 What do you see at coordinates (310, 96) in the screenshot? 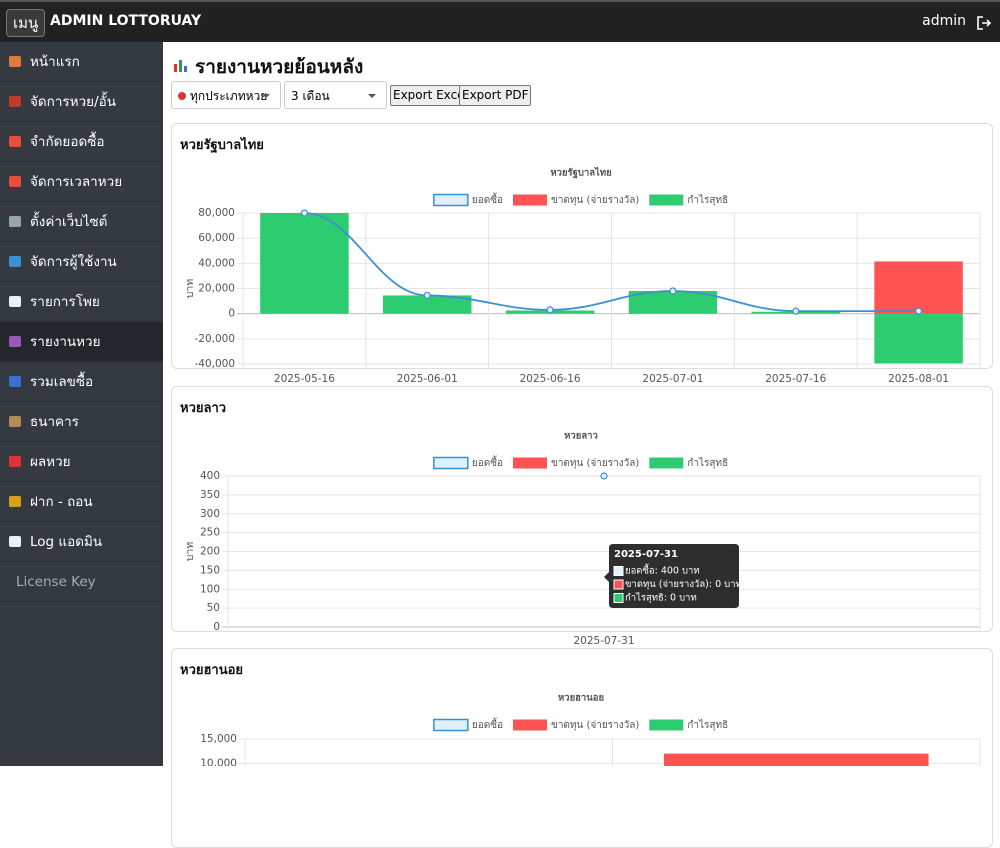
I see `range-filter-text: 3 เดือน` at bounding box center [310, 96].